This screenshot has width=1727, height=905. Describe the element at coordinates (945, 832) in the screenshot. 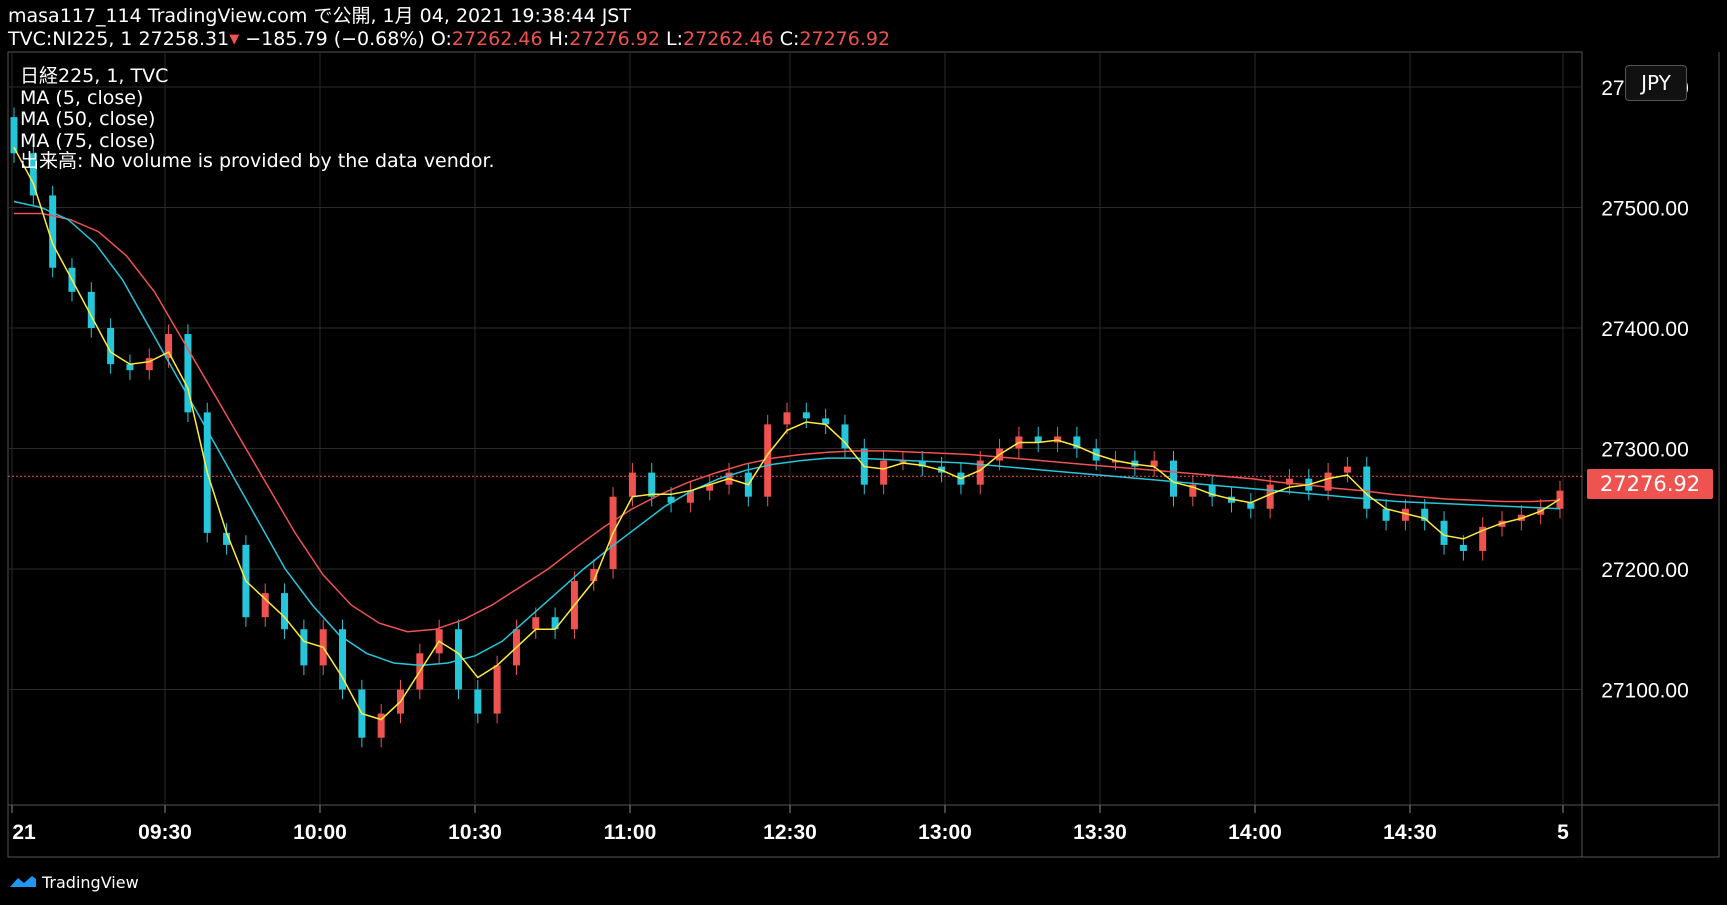

I see `time-tick-label: 13:00` at that location.